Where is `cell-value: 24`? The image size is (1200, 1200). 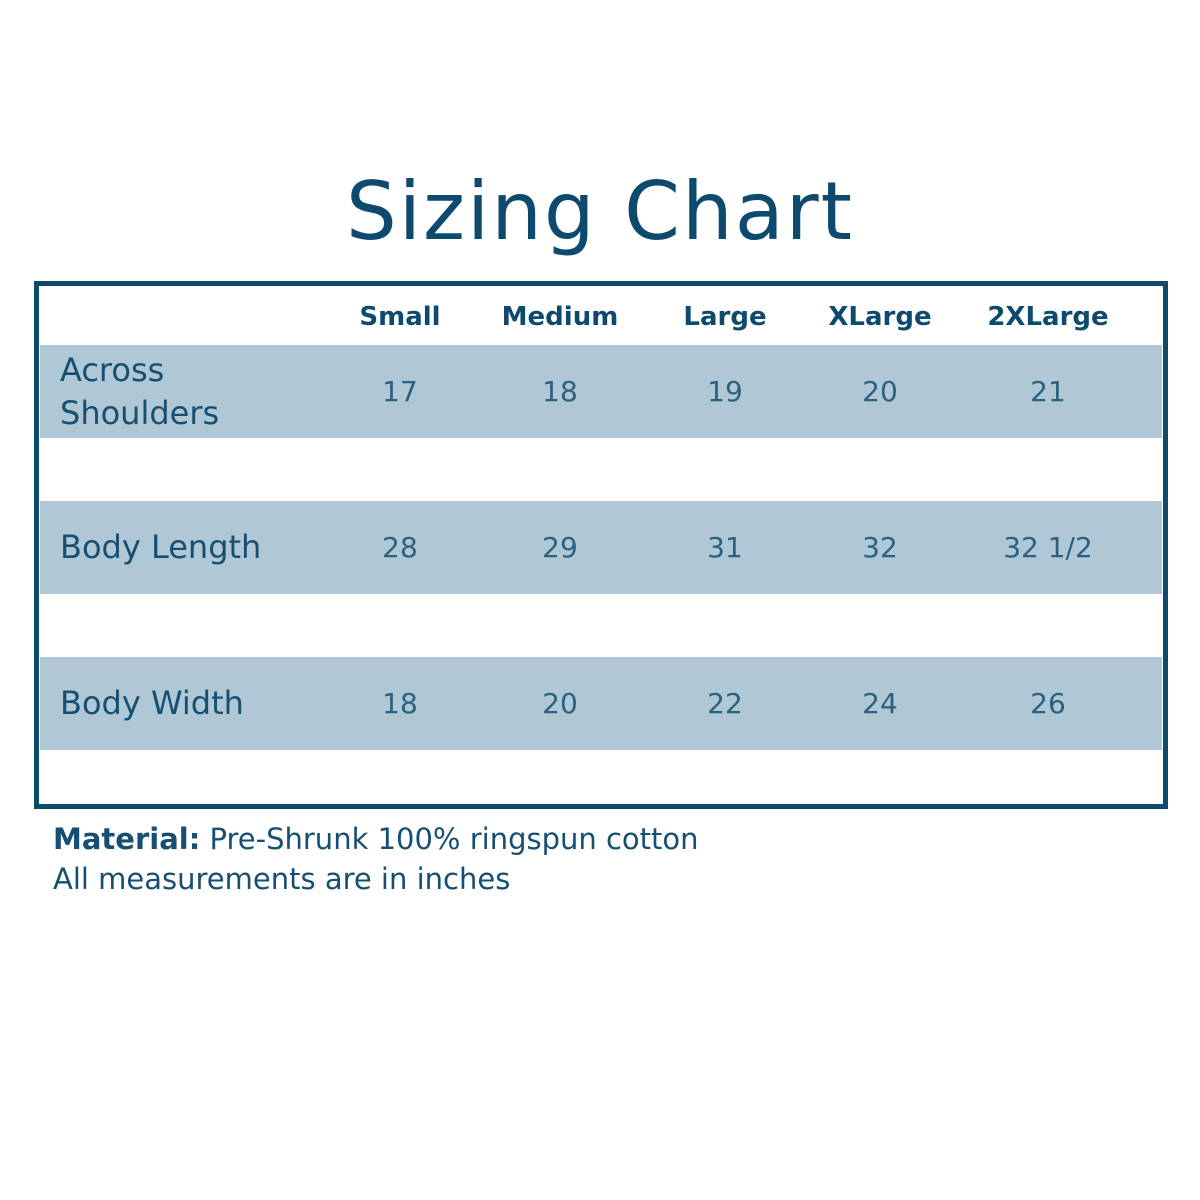
cell-value: 24 is located at coordinates (880, 703).